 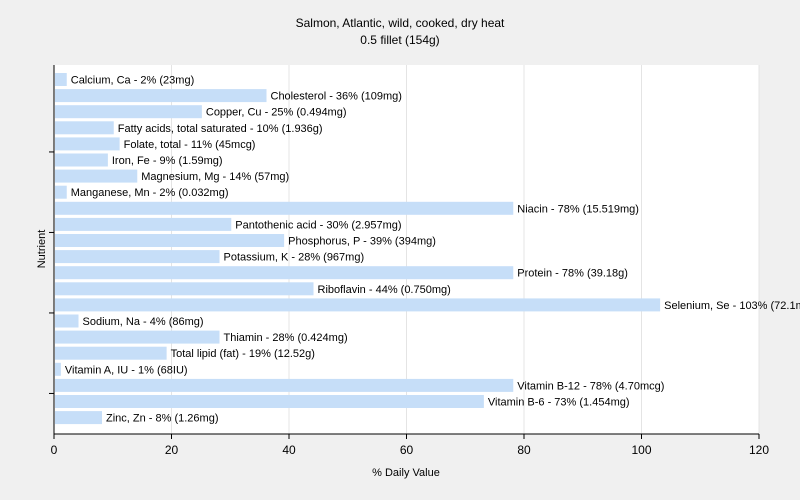 What do you see at coordinates (362, 242) in the screenshot?
I see `bar-label: Phosphorus, P - 39% (394mg)` at bounding box center [362, 242].